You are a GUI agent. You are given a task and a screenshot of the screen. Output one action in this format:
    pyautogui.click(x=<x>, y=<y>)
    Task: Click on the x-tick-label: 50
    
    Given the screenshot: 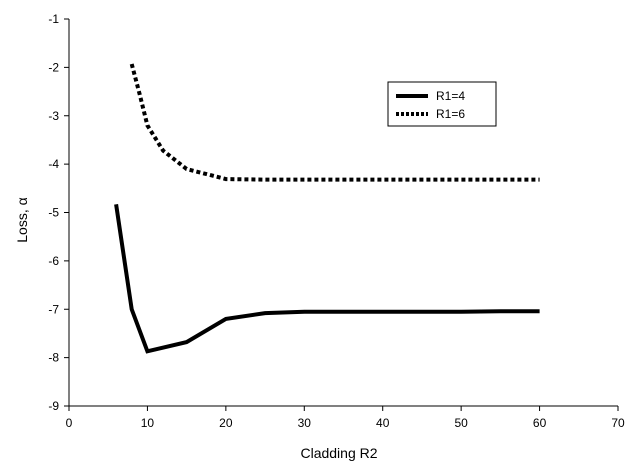 What is the action you would take?
    pyautogui.click(x=461, y=423)
    